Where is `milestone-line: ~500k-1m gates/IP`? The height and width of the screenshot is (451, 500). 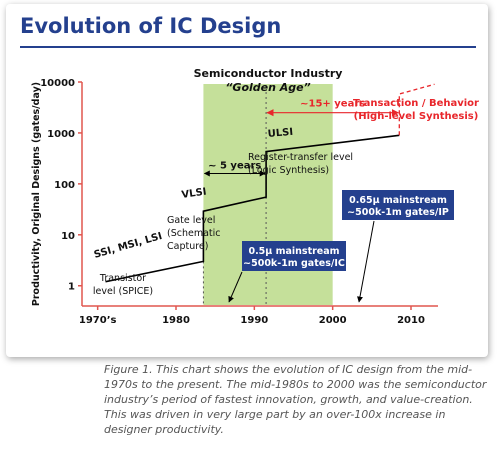
milestone-line: ~500k-1m gates/IP is located at coordinates (398, 212).